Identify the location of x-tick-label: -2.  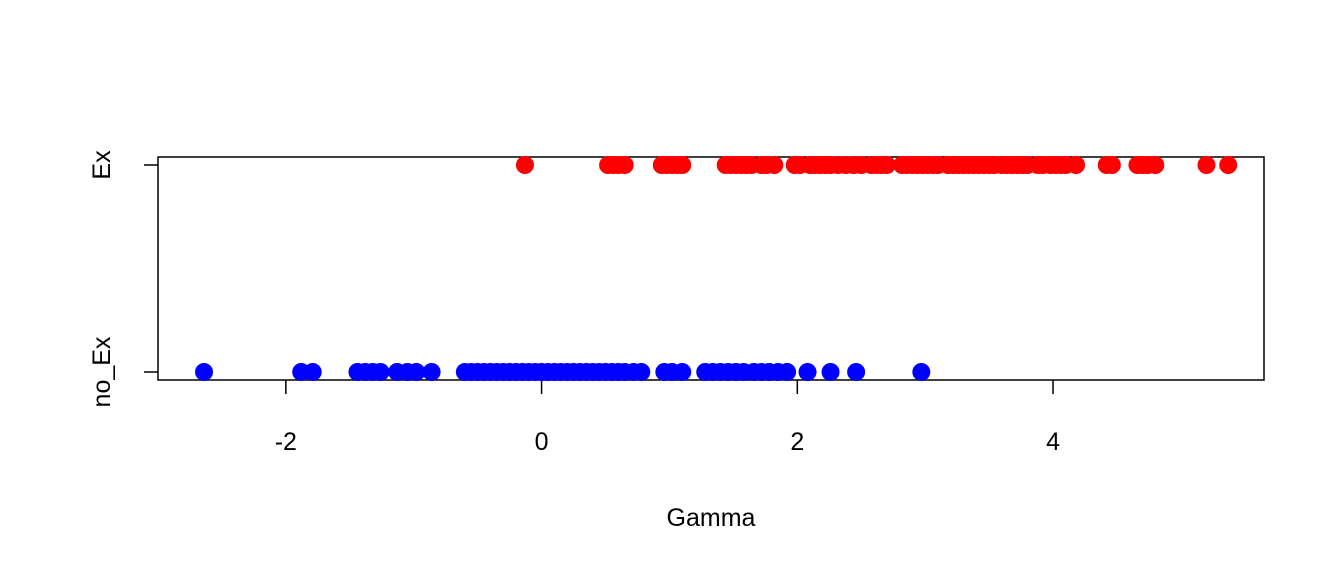
(286, 442).